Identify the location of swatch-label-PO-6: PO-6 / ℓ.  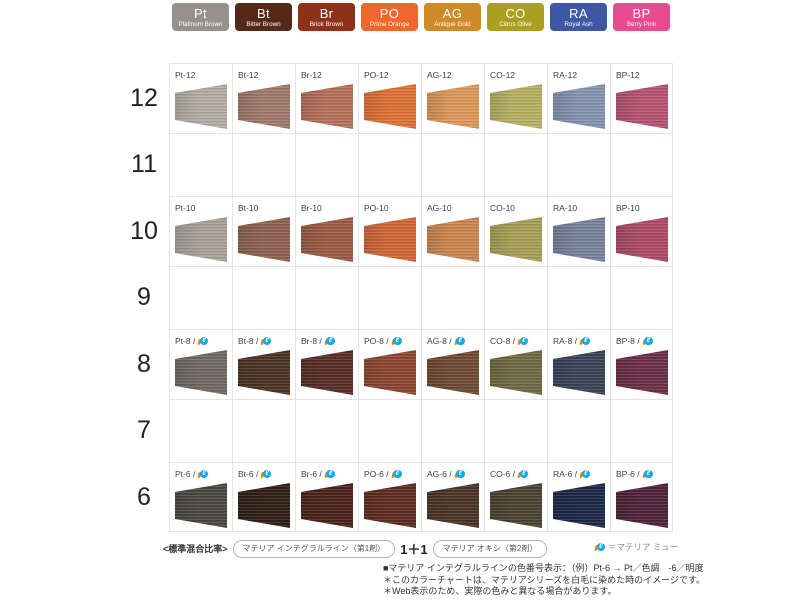
(392, 474).